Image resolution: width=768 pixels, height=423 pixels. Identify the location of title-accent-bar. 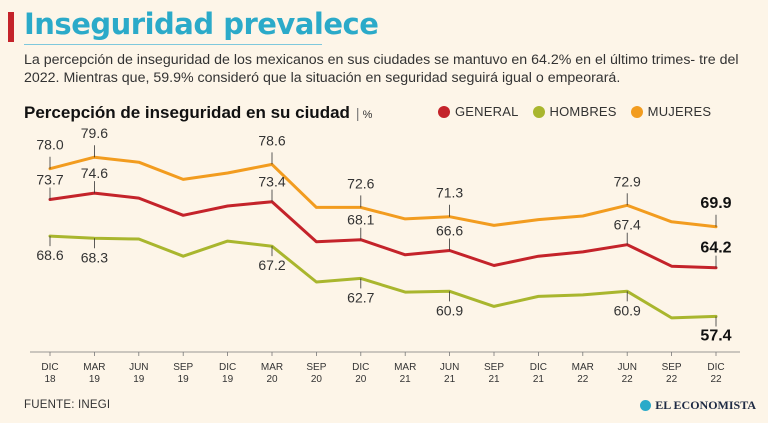
(11, 27).